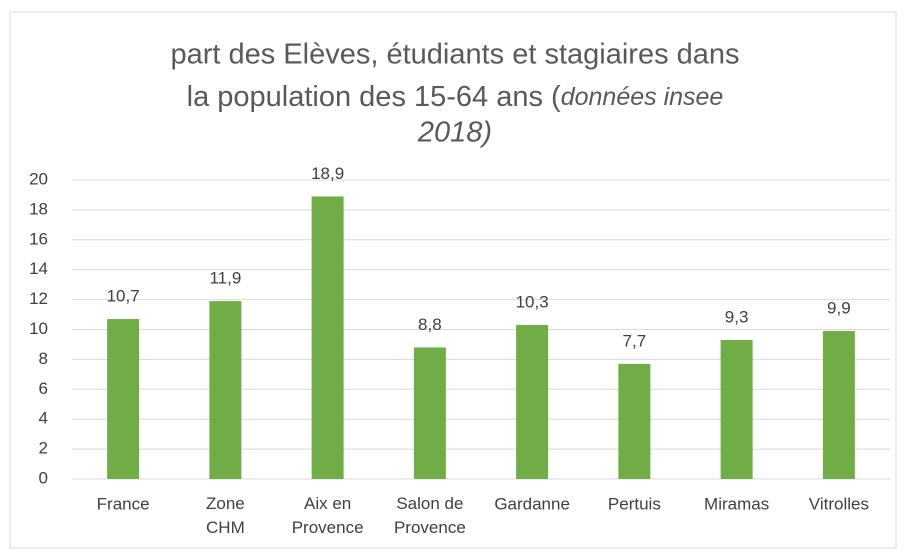 Image resolution: width=907 pixels, height=551 pixels. Describe the element at coordinates (454, 133) in the screenshot. I see `chart-title: 2018)` at that location.